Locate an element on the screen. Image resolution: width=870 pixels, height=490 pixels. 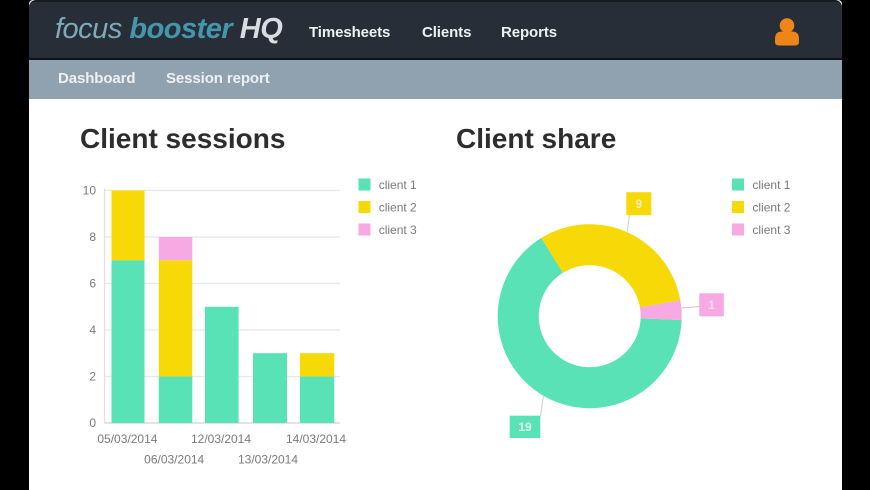
svg-text: 05/03/2014 is located at coordinates (127, 439).